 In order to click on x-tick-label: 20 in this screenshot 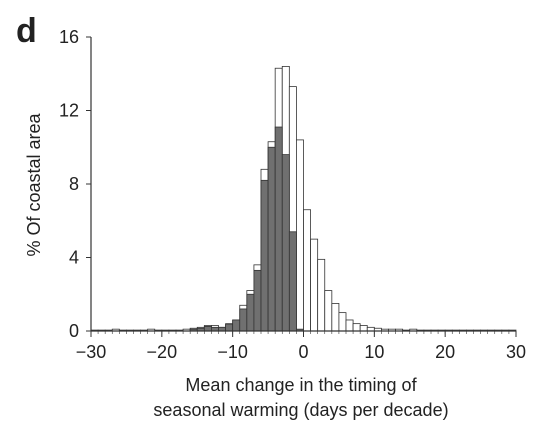, I will do `click(445, 352)`.